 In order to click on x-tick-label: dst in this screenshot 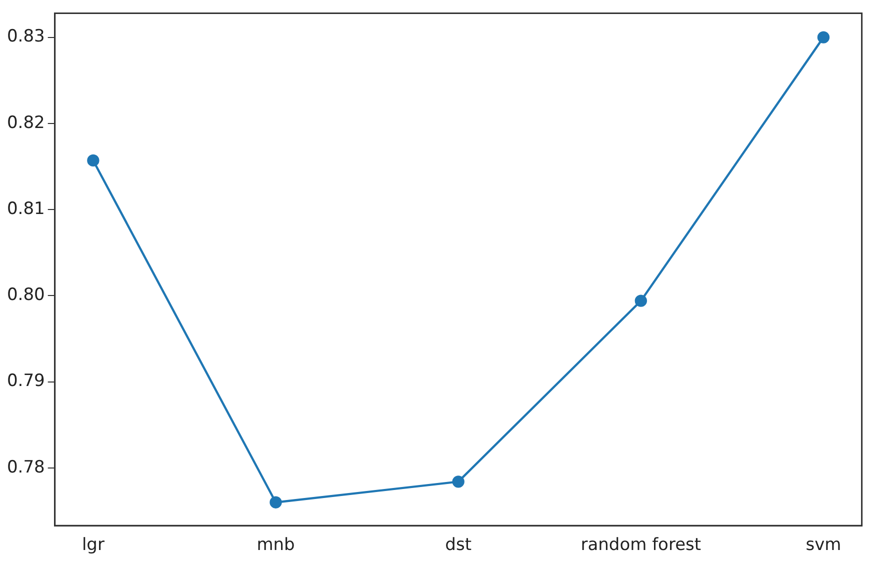, I will do `click(458, 545)`.